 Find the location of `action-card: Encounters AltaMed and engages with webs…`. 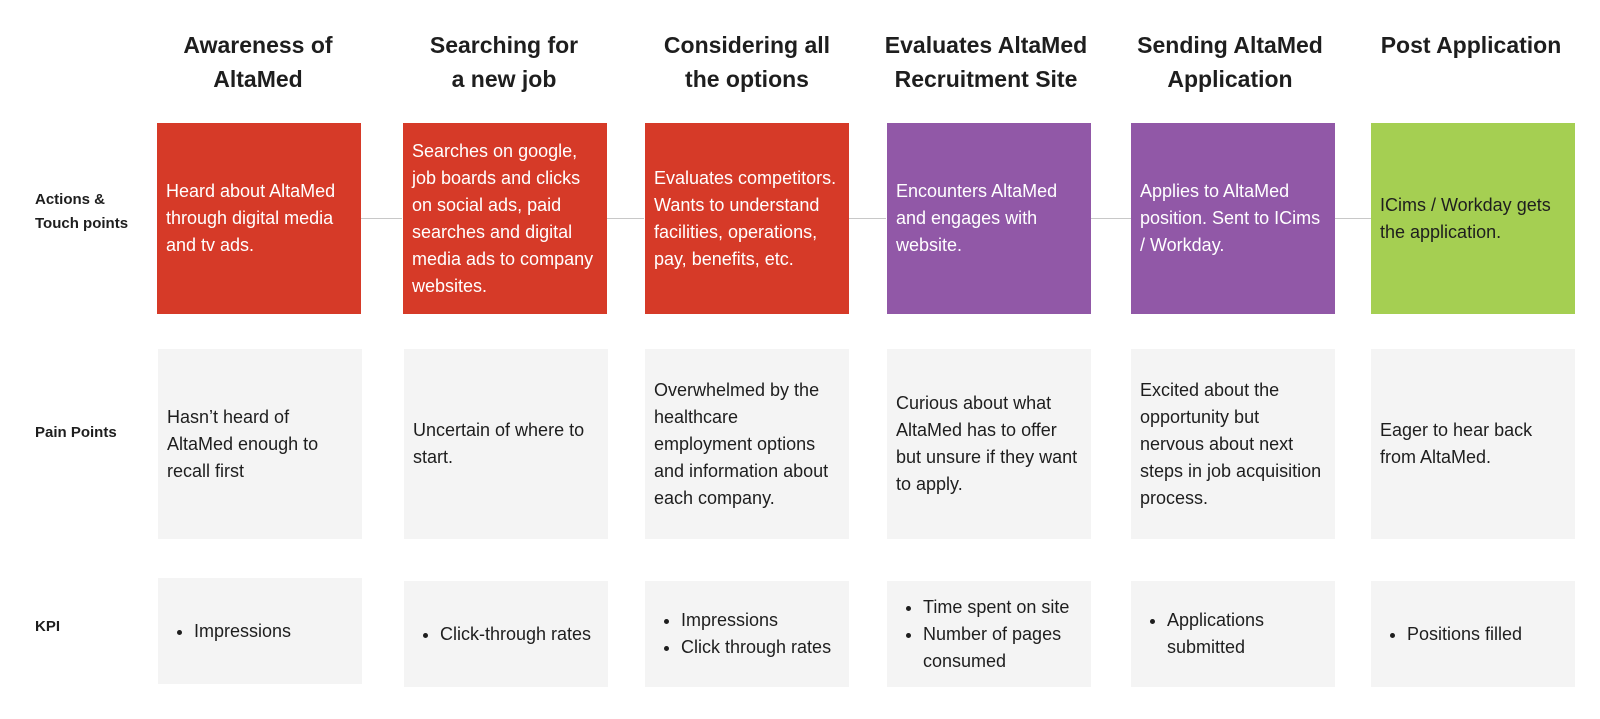

action-card: Encounters AltaMed and engages with webs… is located at coordinates (989, 218).